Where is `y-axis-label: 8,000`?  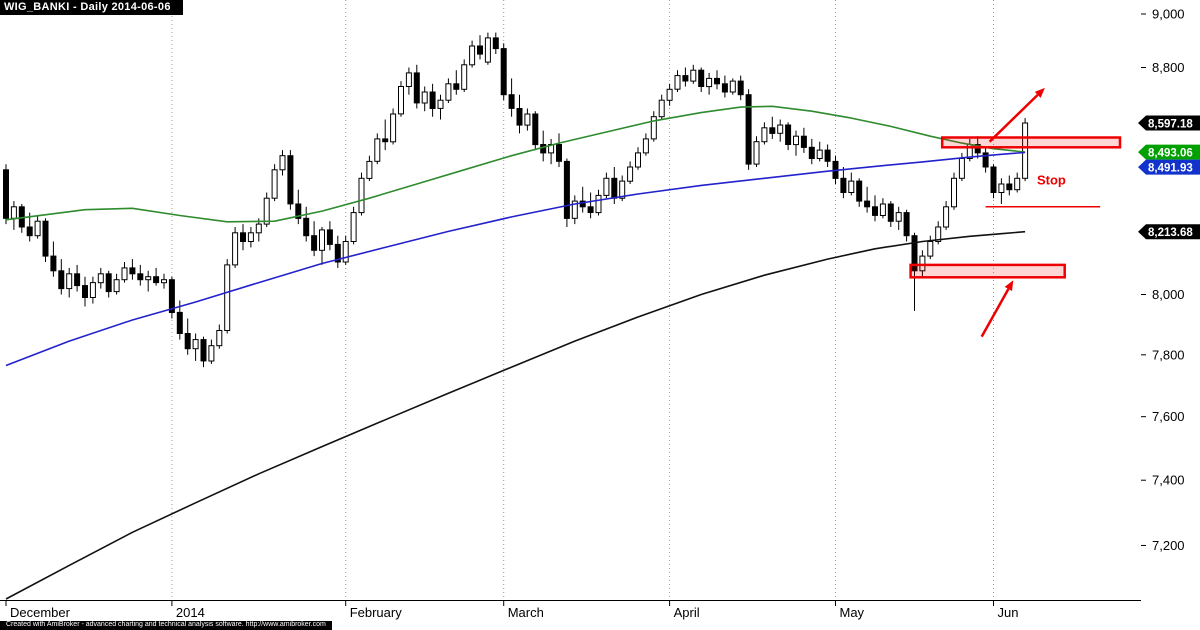
y-axis-label: 8,000 is located at coordinates (1168, 294).